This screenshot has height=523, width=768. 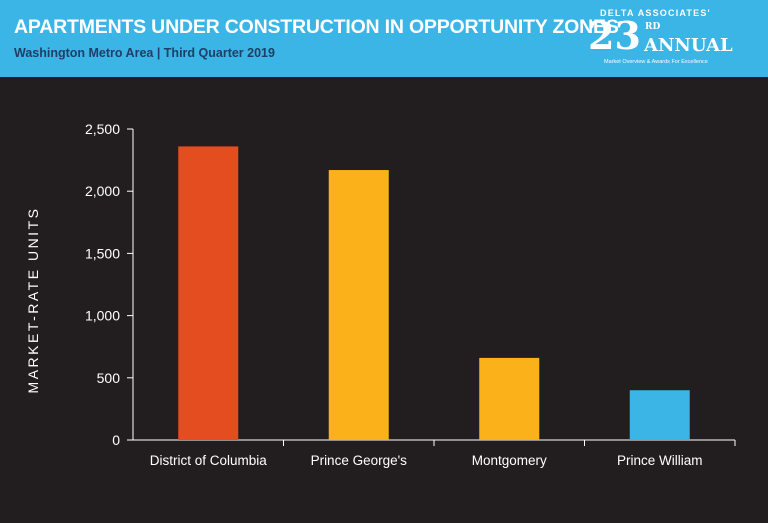 I want to click on badge-suffix: RD, so click(x=653, y=27).